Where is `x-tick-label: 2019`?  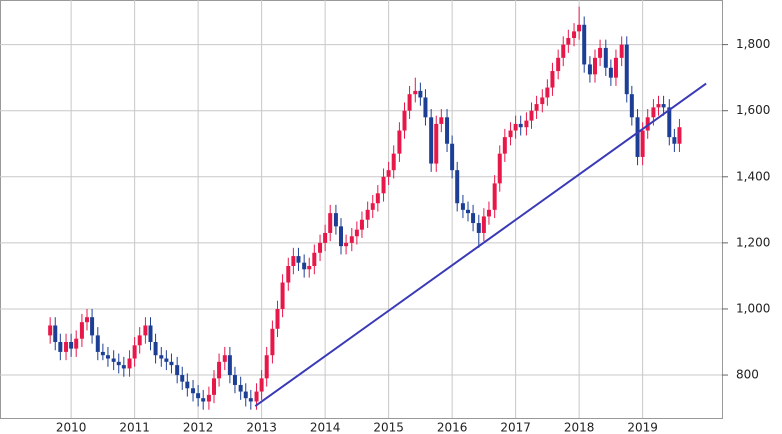
x-tick-label: 2019 is located at coordinates (642, 427).